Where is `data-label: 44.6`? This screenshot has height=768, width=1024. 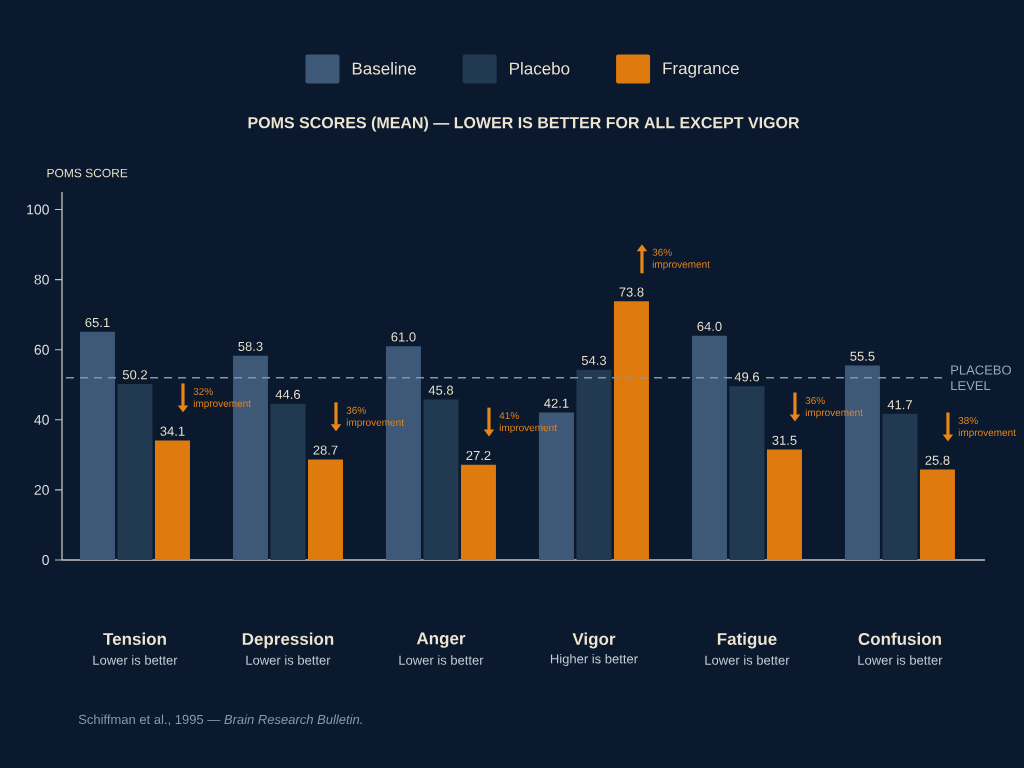
data-label: 44.6 is located at coordinates (288, 394).